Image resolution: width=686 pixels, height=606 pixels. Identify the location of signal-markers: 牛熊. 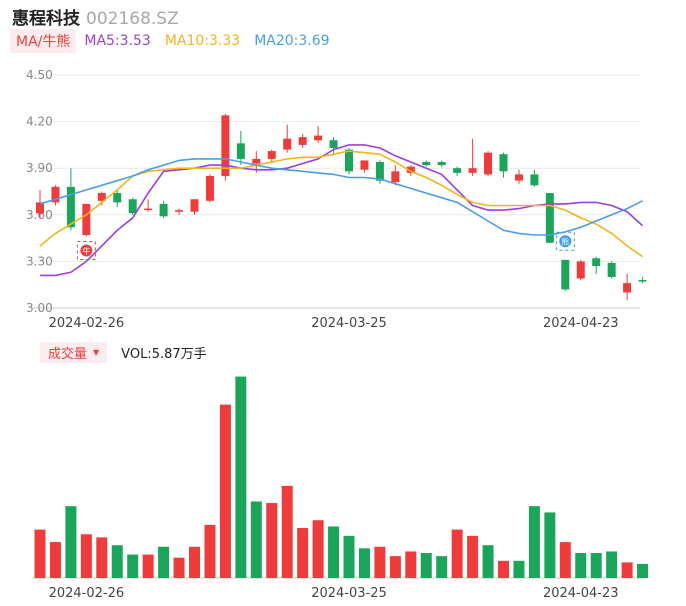
(325, 246).